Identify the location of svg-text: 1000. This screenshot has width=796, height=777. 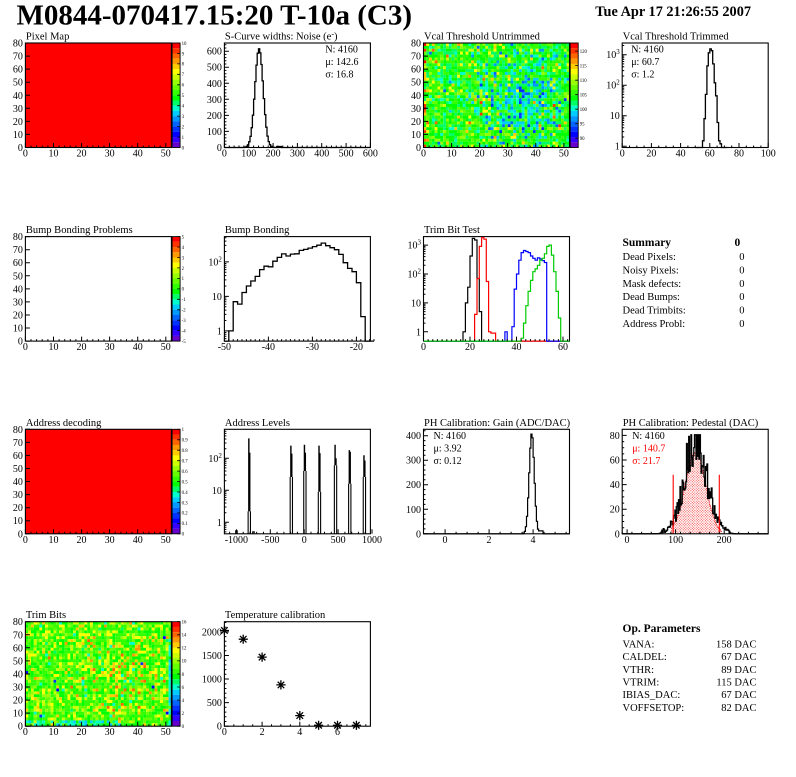
(212, 680).